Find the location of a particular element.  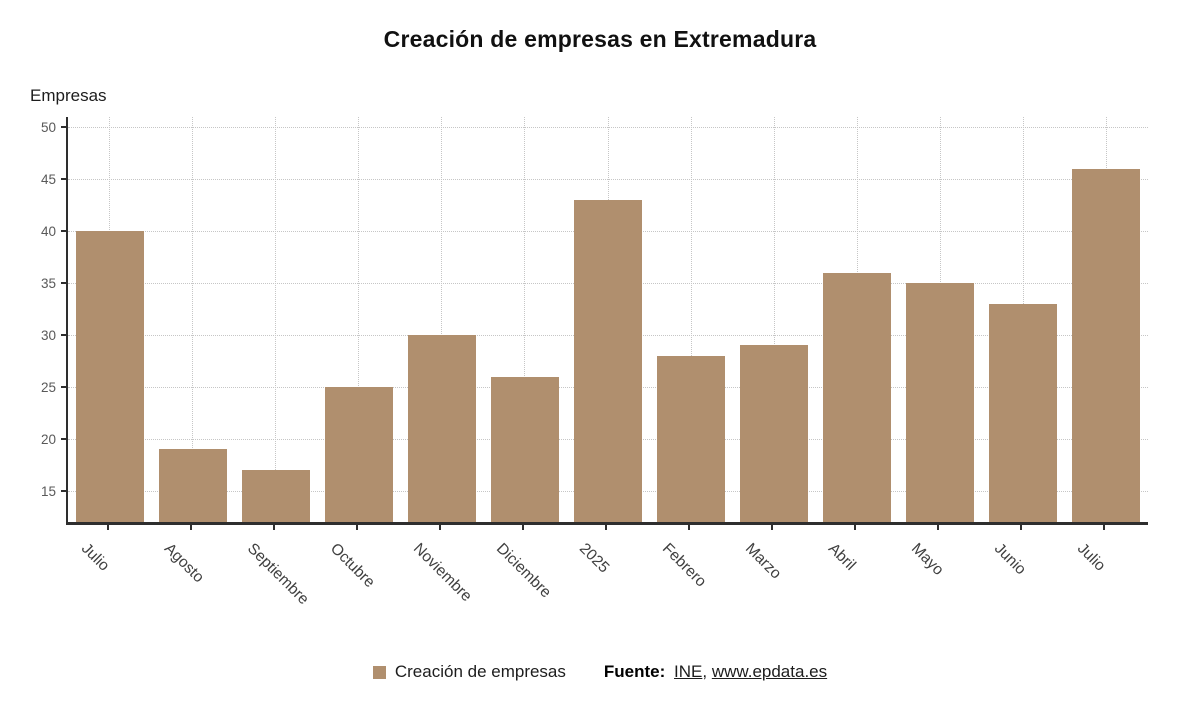

y-tick-label: 15 is located at coordinates (48, 491).